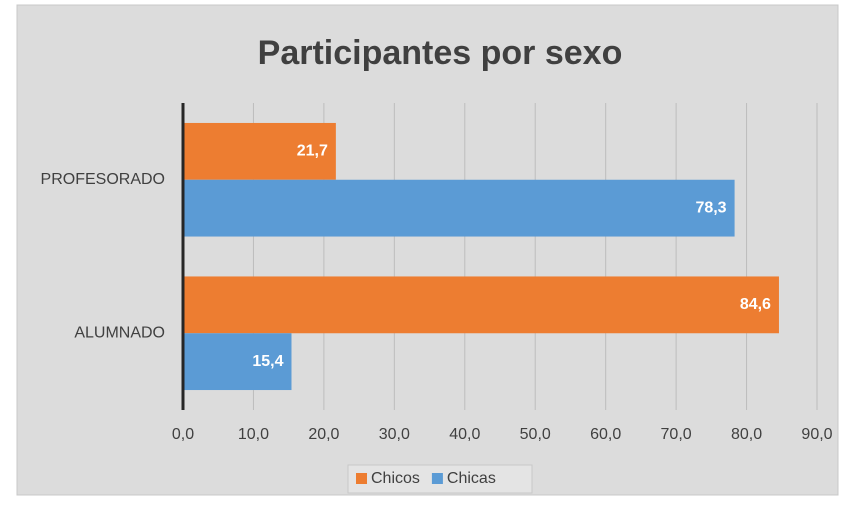  What do you see at coordinates (464, 434) in the screenshot?
I see `x-tick-label: 40,0` at bounding box center [464, 434].